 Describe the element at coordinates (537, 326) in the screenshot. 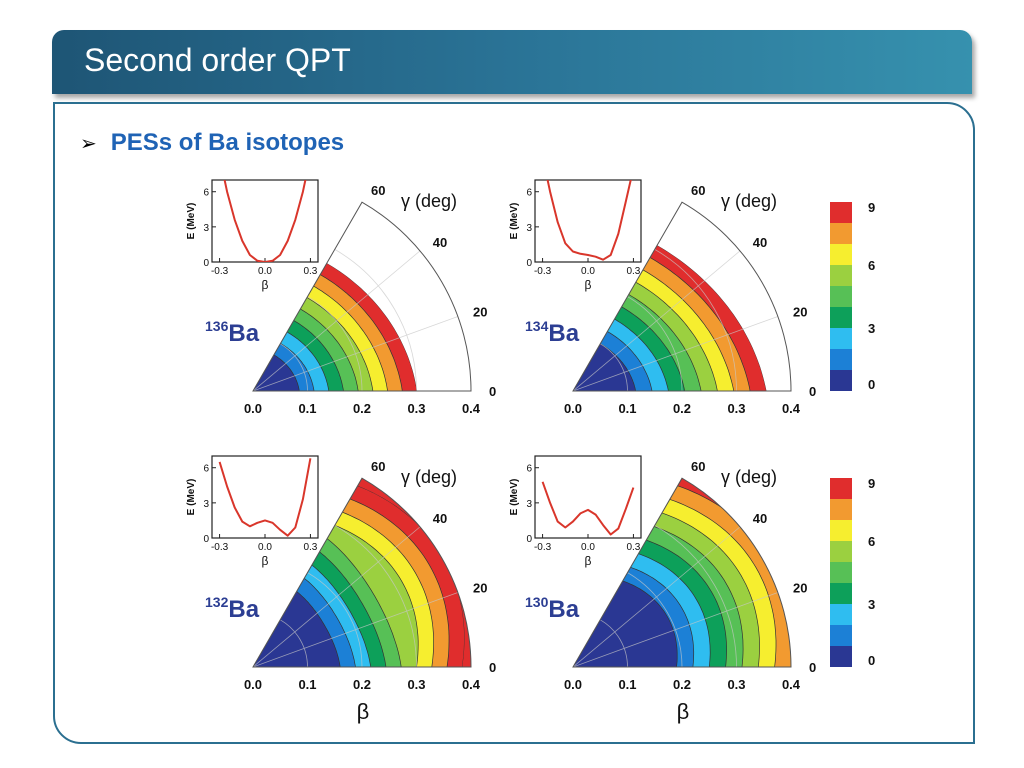

I see `isotope-mass: 134` at that location.